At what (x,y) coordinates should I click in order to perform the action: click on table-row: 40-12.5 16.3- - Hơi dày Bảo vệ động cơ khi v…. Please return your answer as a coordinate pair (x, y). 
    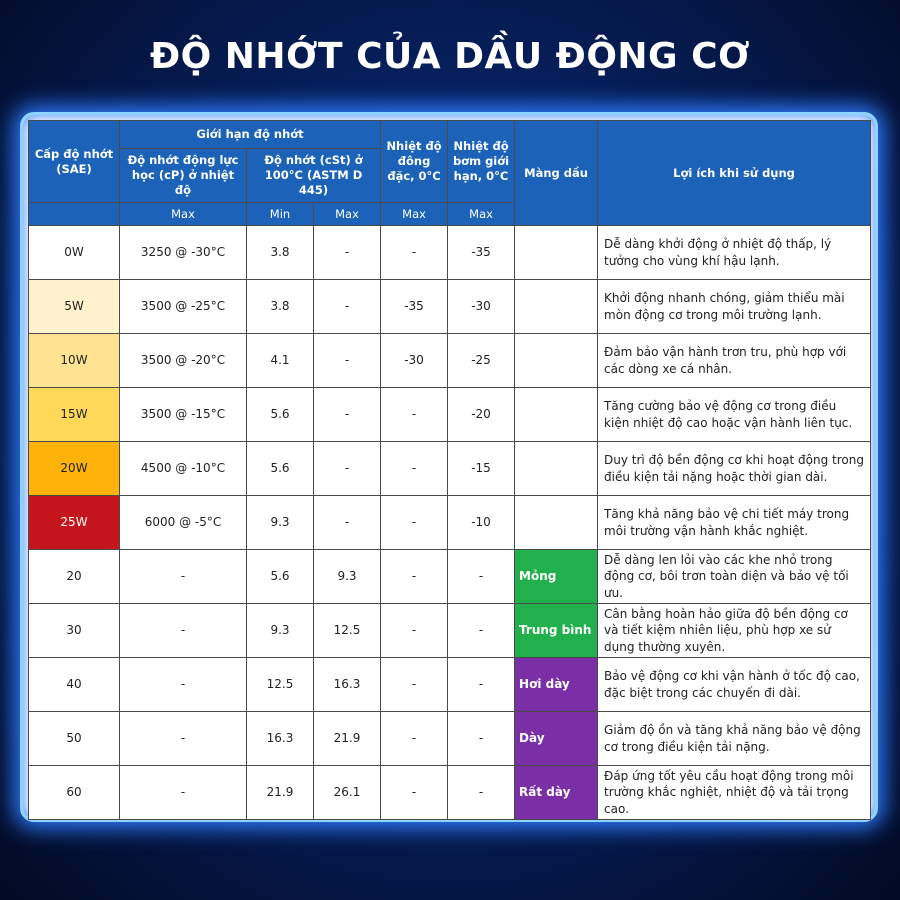
    Looking at the image, I should click on (450, 684).